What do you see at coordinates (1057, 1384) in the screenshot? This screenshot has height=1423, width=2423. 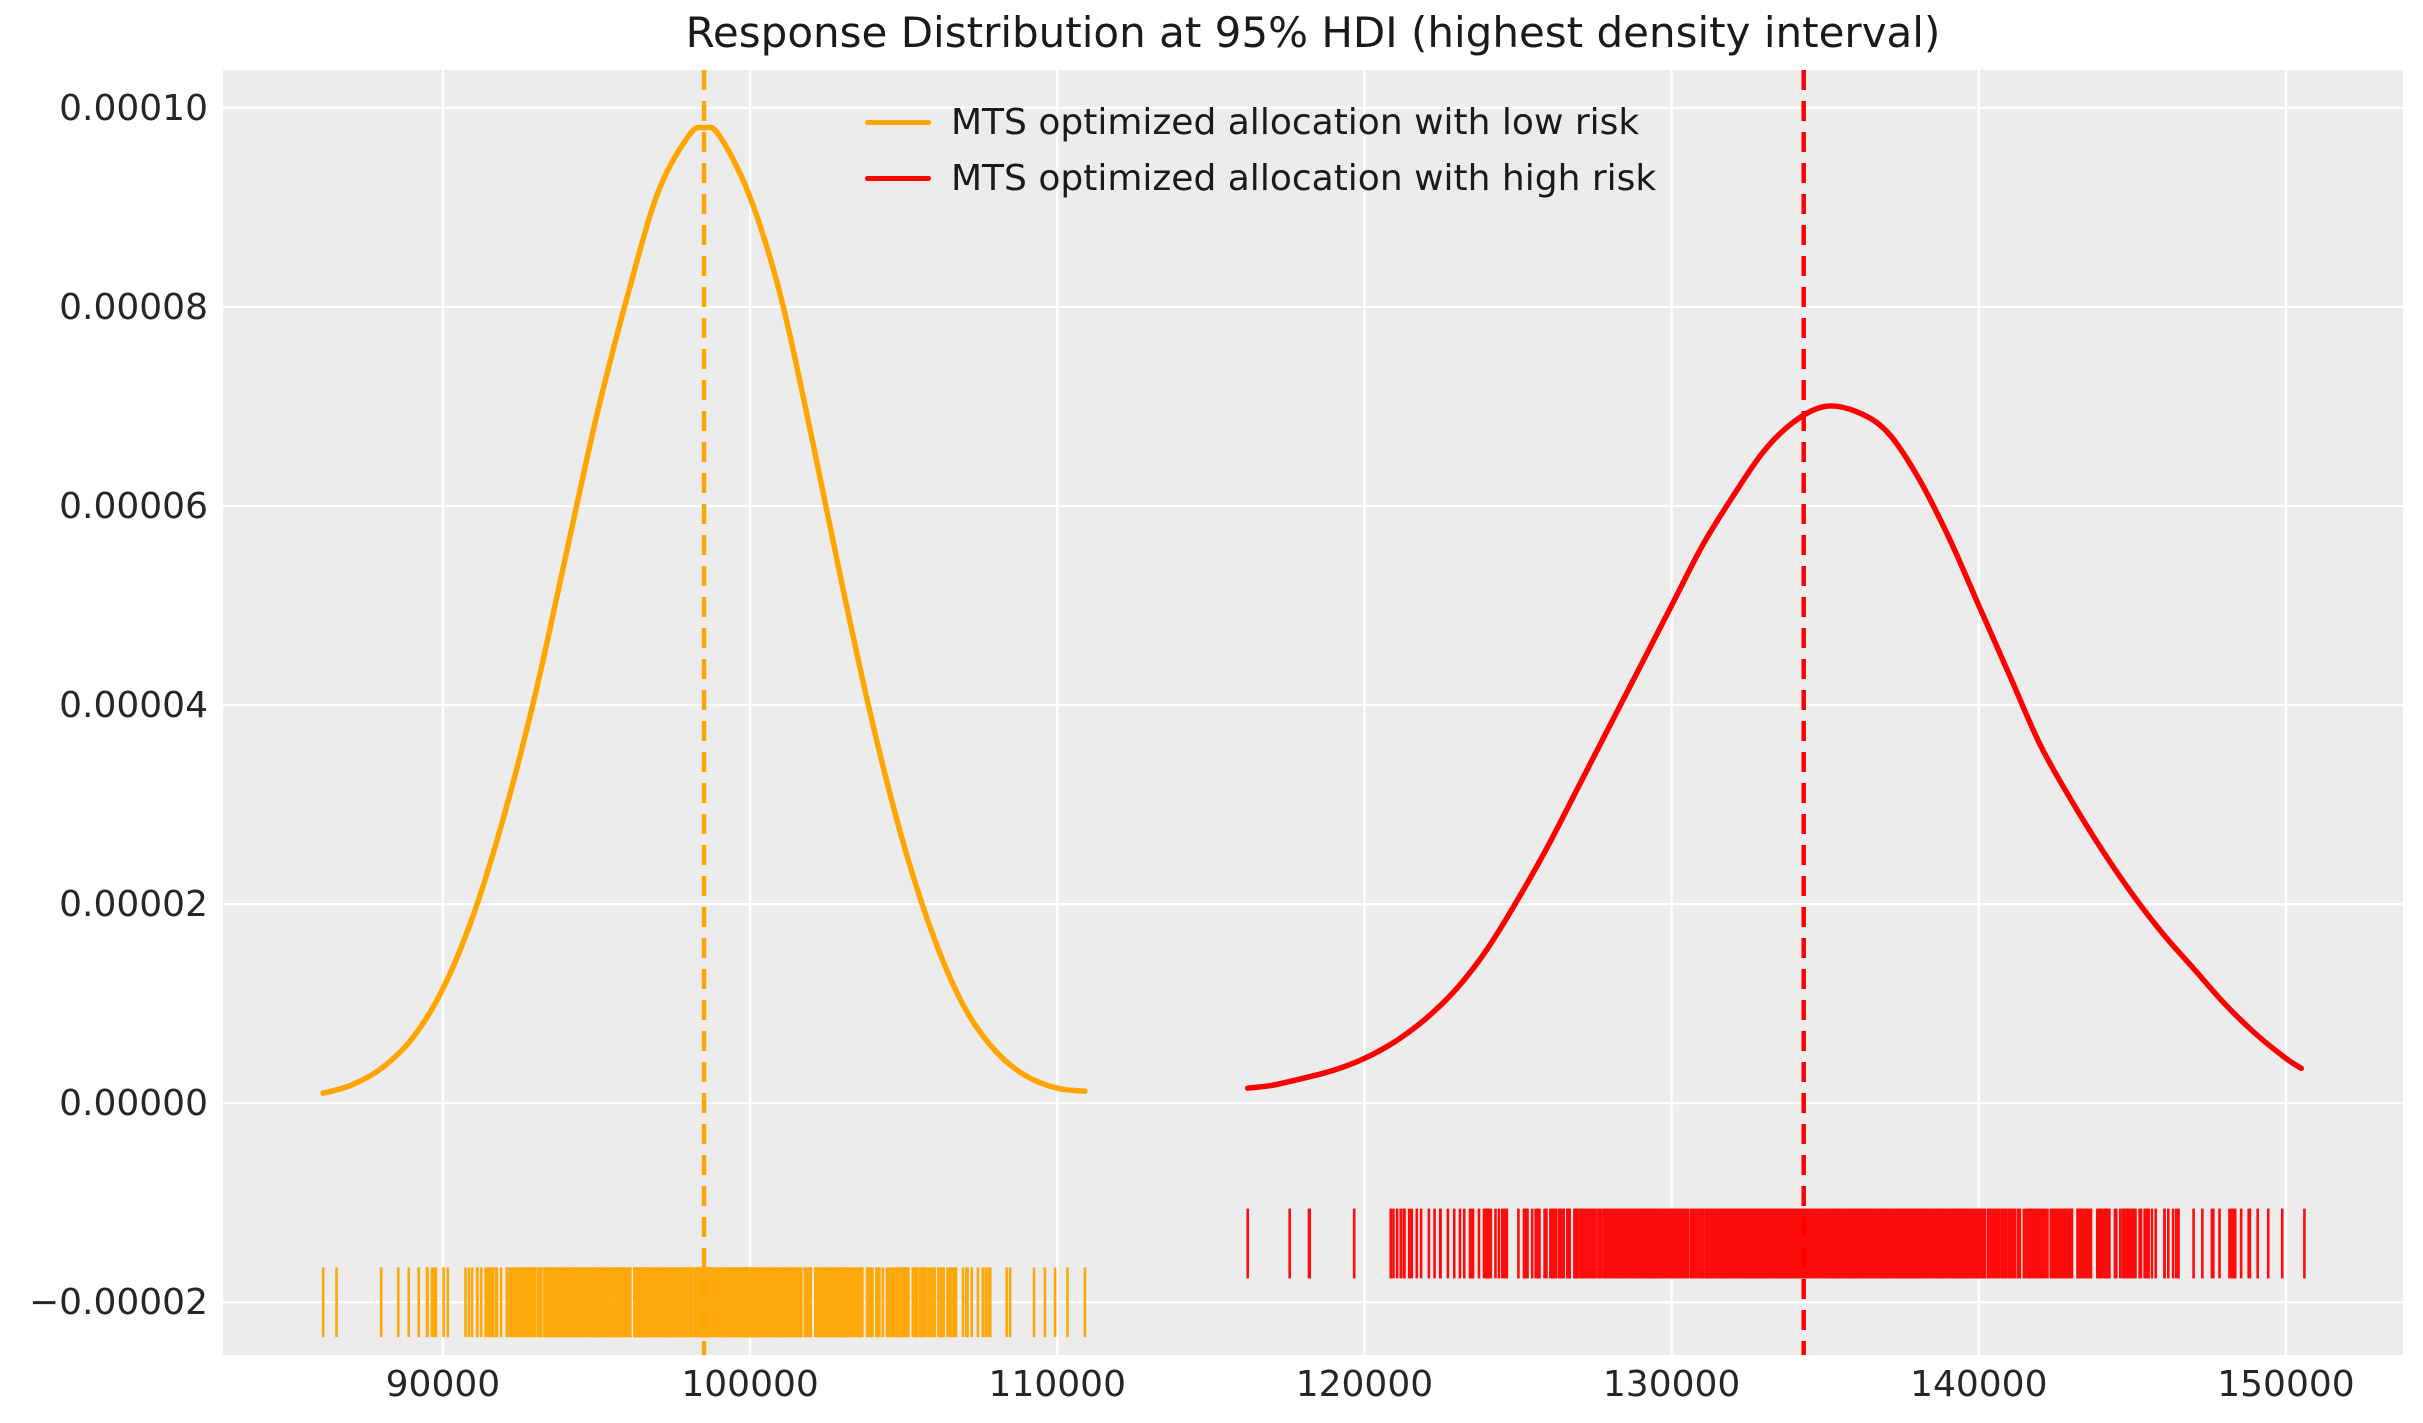 I see `x-tick-label: 110000` at bounding box center [1057, 1384].